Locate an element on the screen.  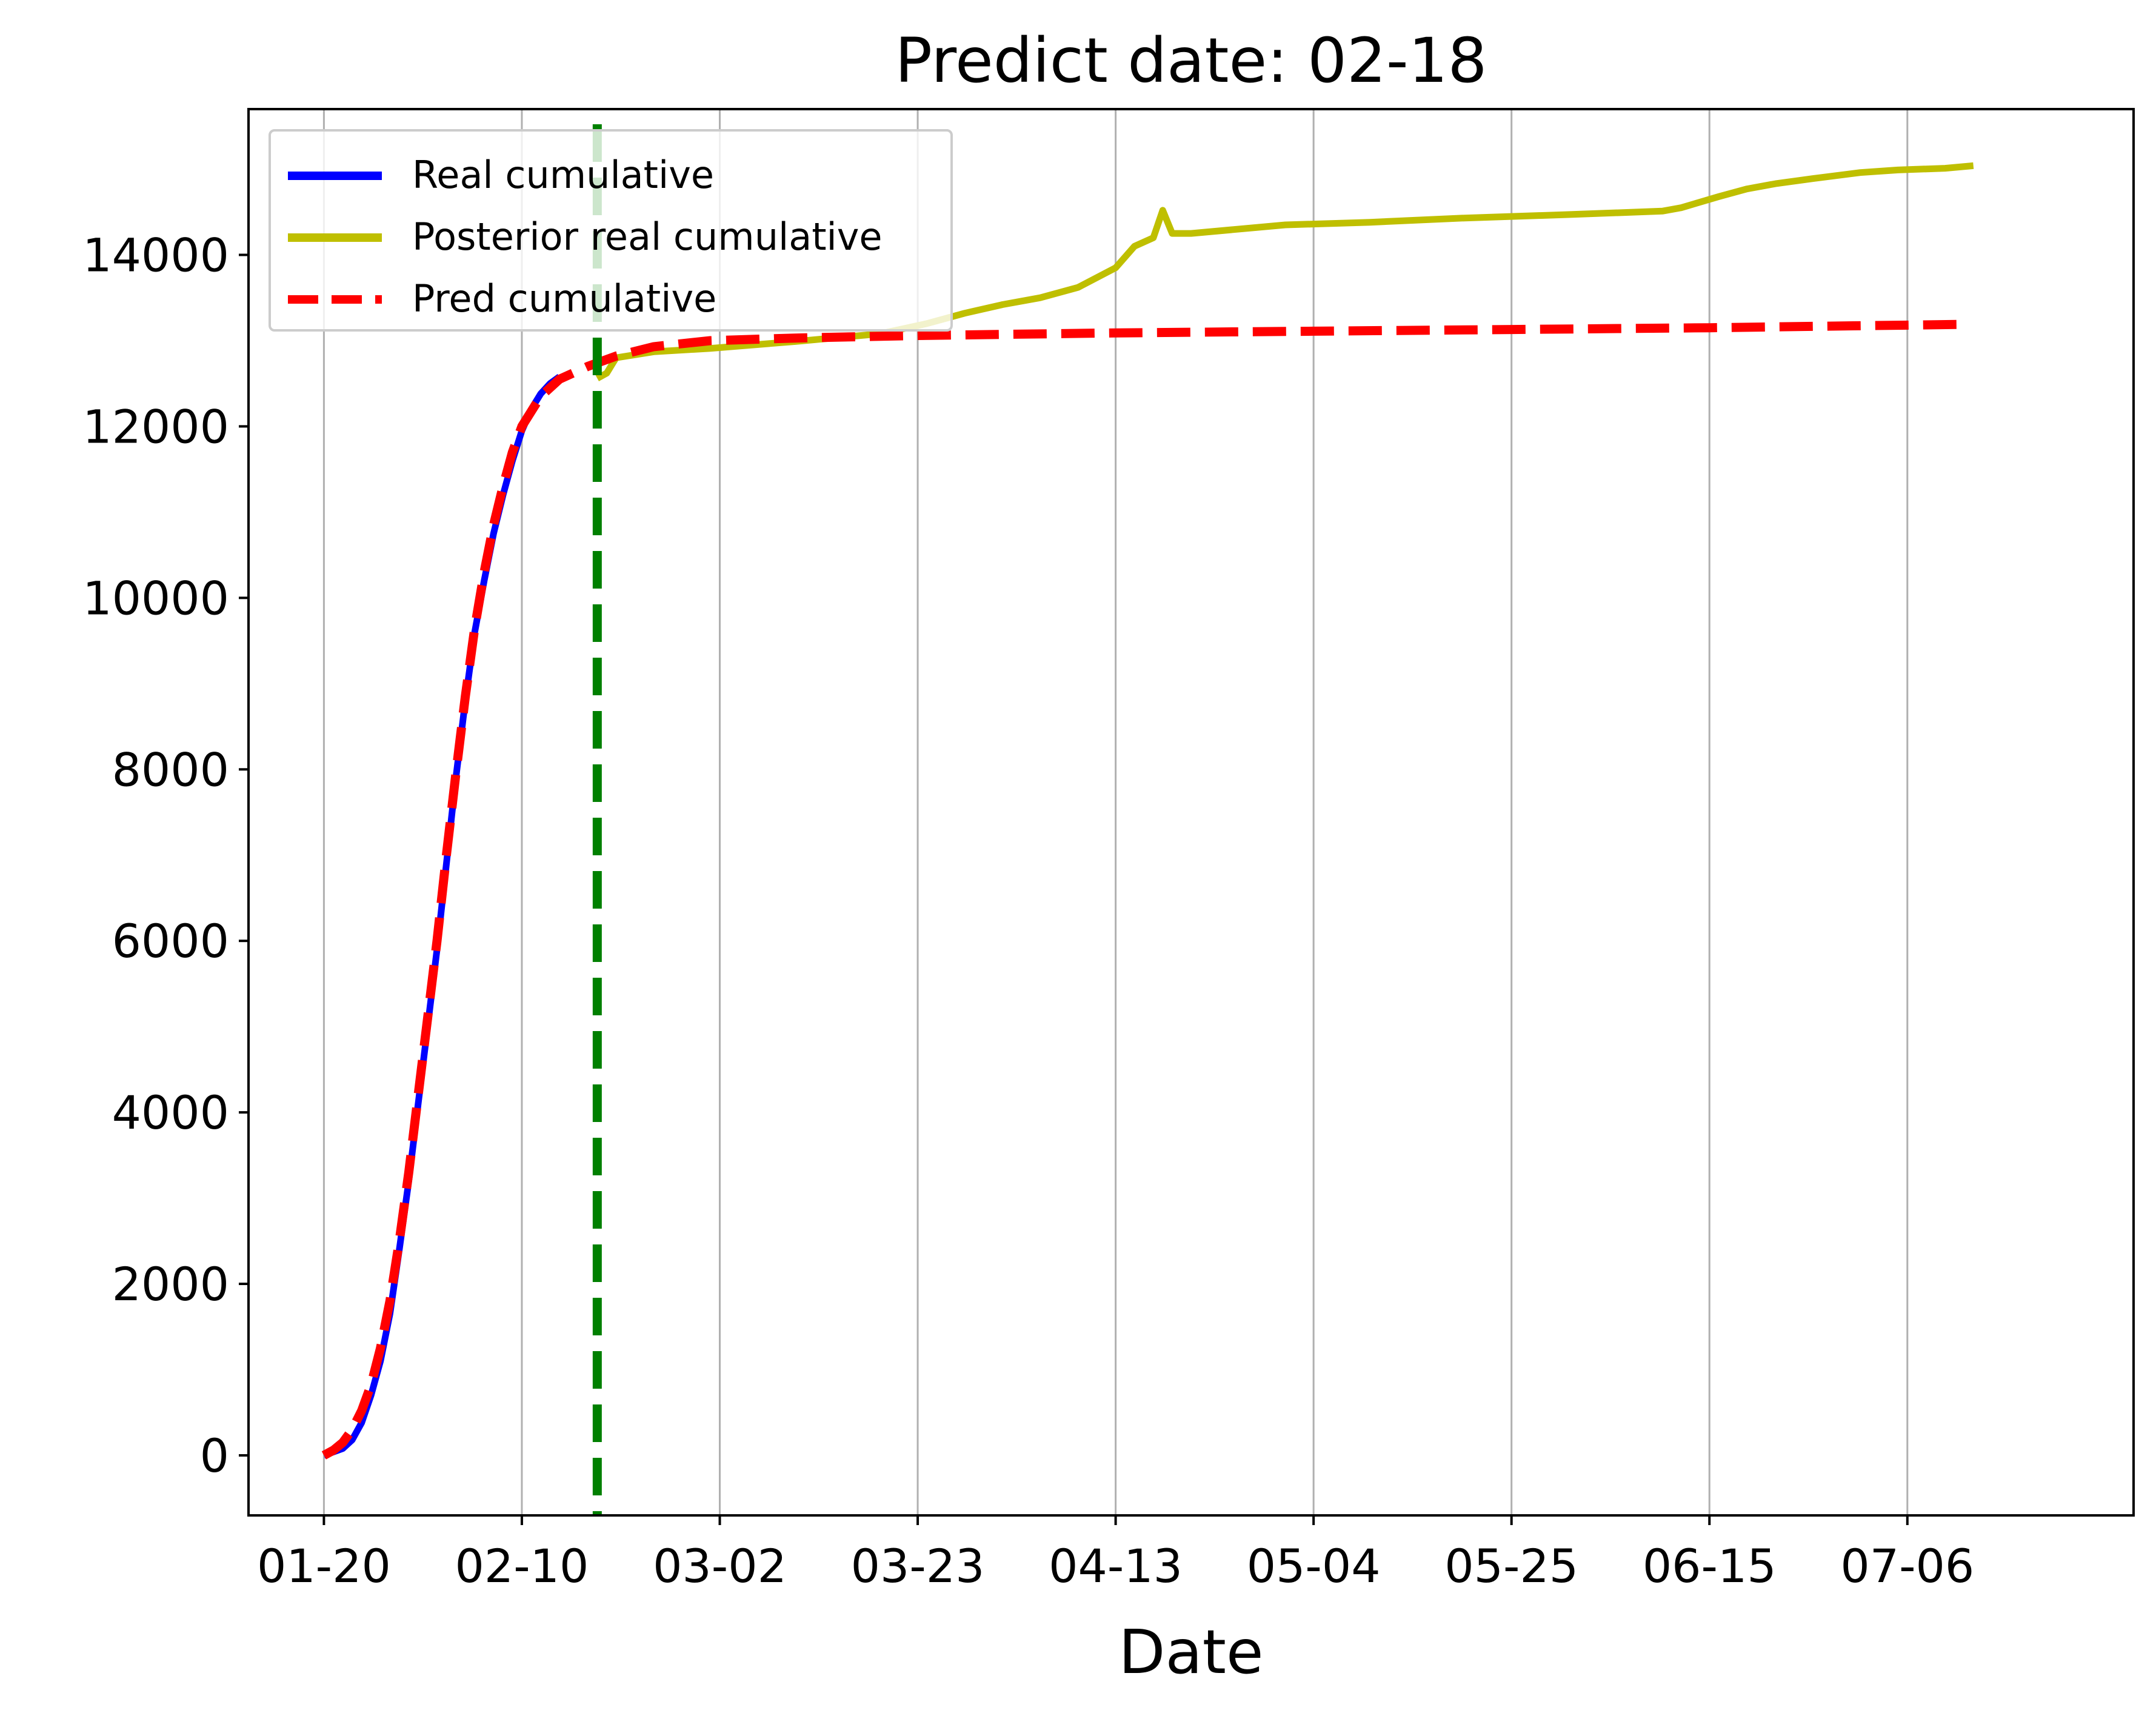
y-tick-label: 6000 is located at coordinates (170, 941).